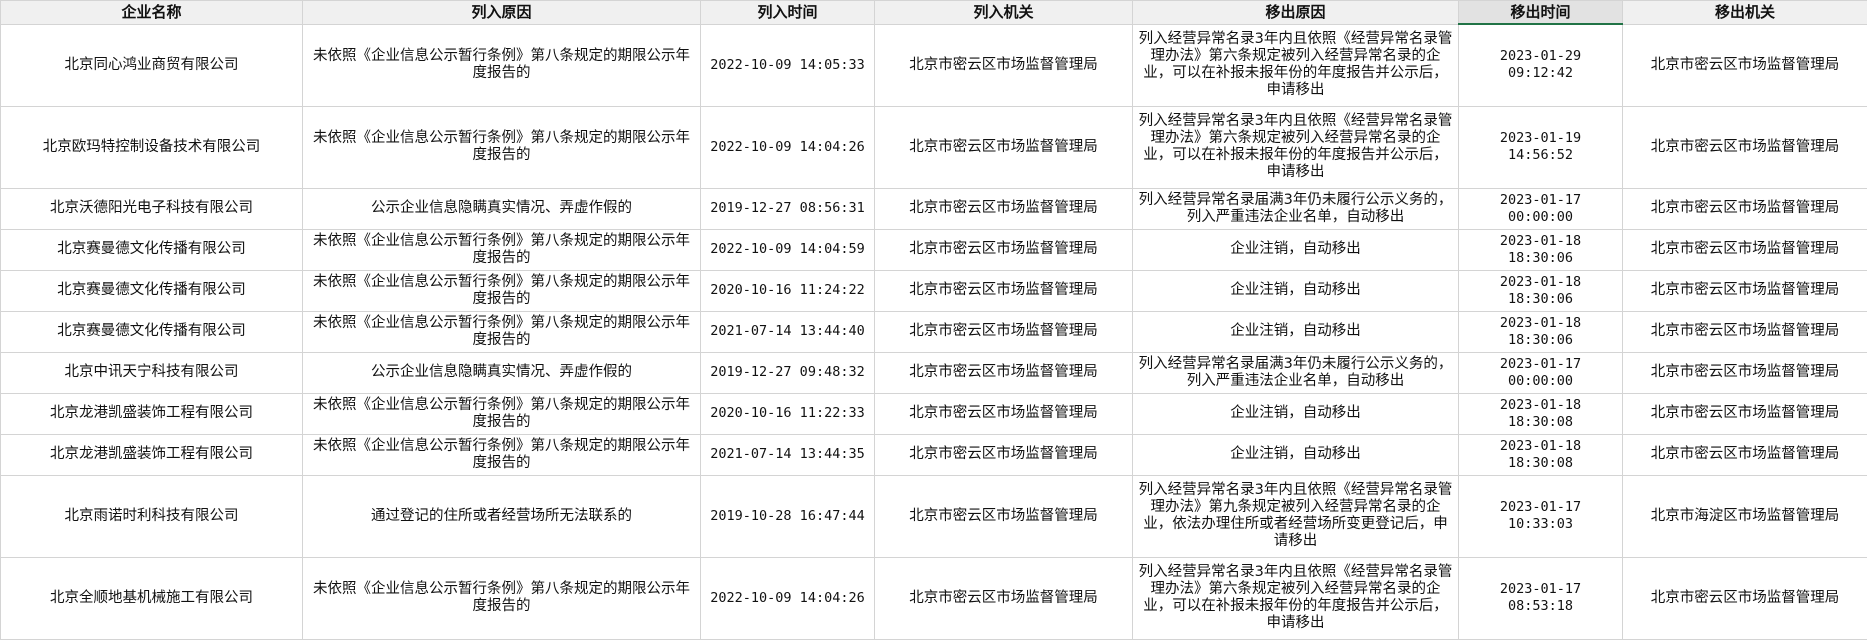 The width and height of the screenshot is (1867, 641). Describe the element at coordinates (1003, 12) in the screenshot. I see `column-header: 列入机关` at that location.